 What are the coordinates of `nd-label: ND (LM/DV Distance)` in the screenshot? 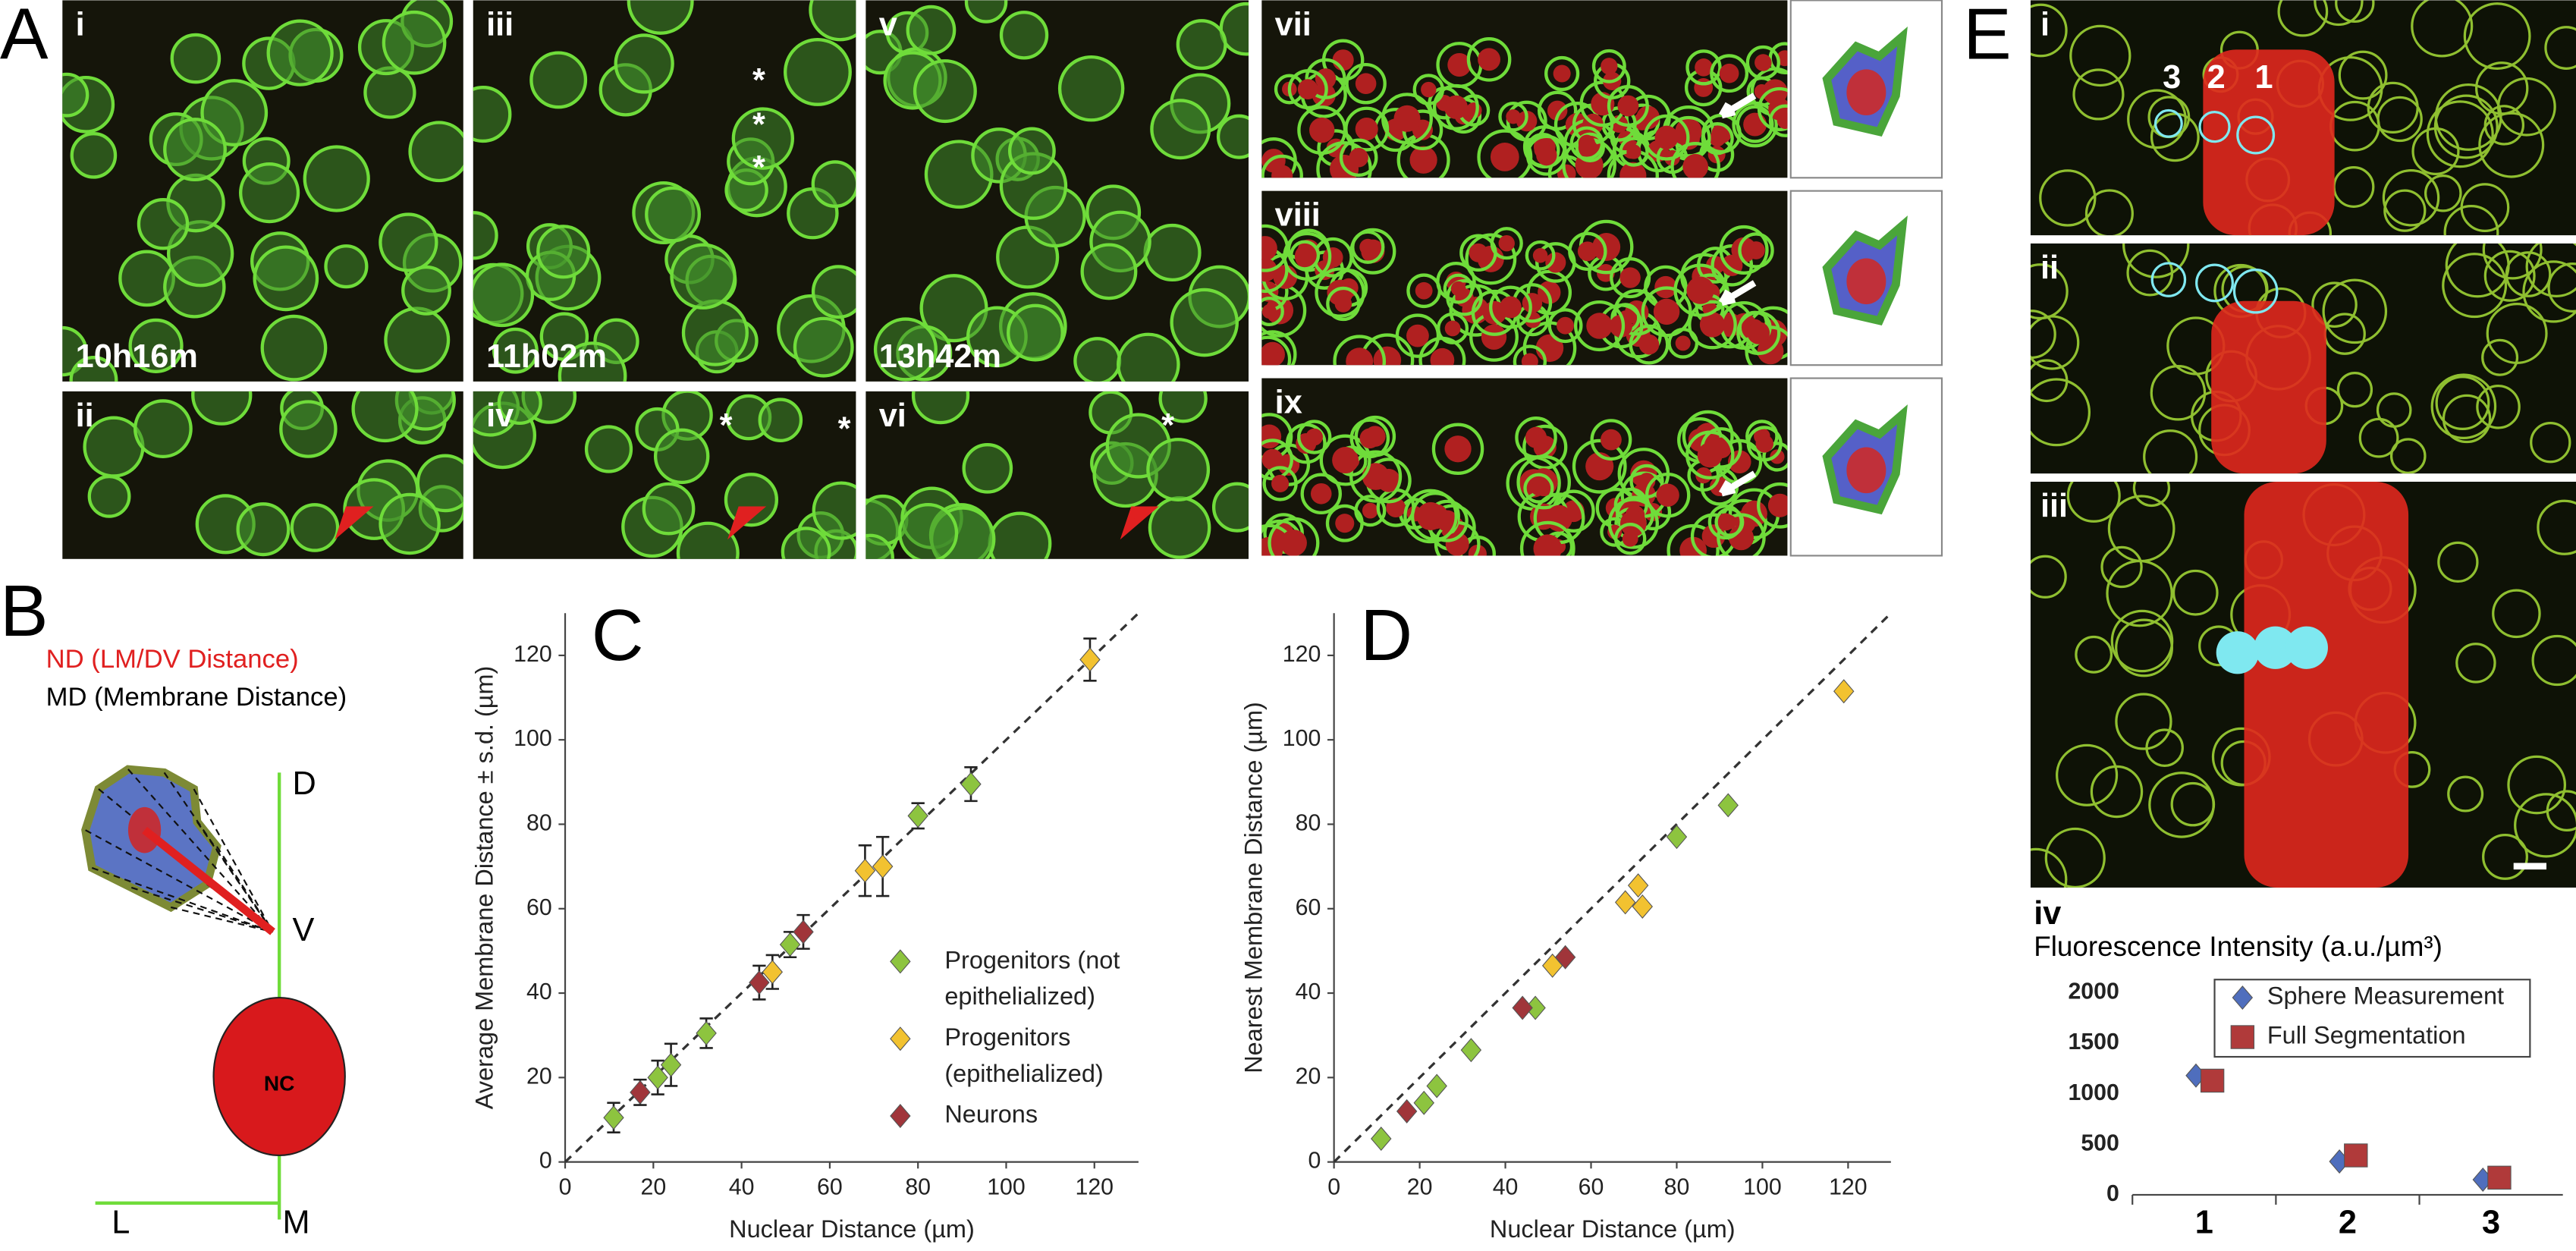 It's located at (172, 659).